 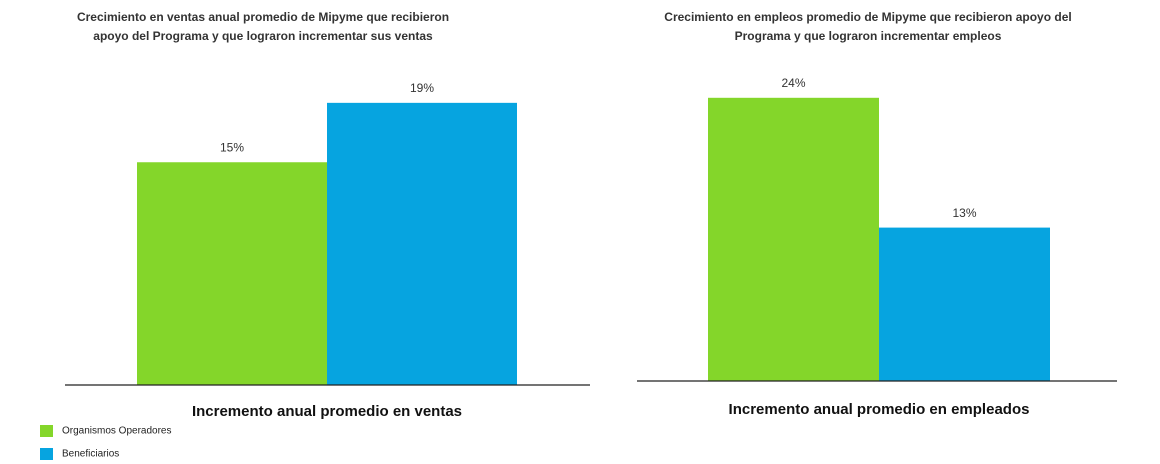 What do you see at coordinates (964, 213) in the screenshot?
I see `data-label: 13%` at bounding box center [964, 213].